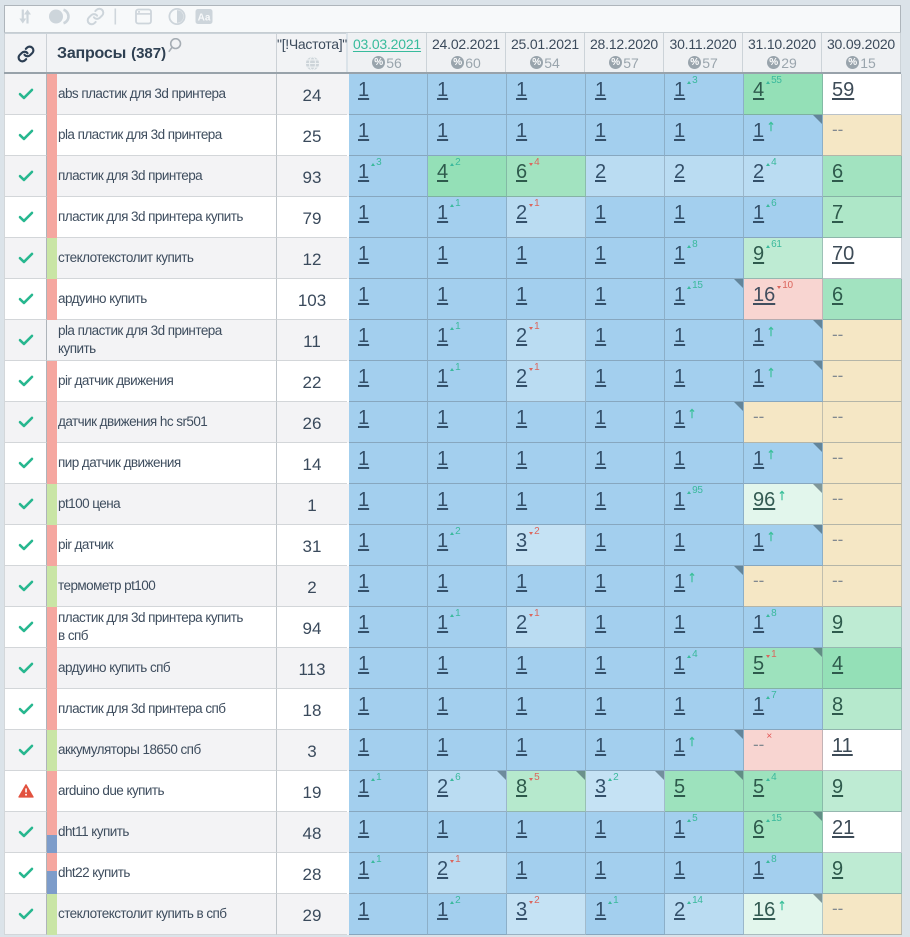  Describe the element at coordinates (204, 17) in the screenshot. I see `svg-text: Aa` at that location.